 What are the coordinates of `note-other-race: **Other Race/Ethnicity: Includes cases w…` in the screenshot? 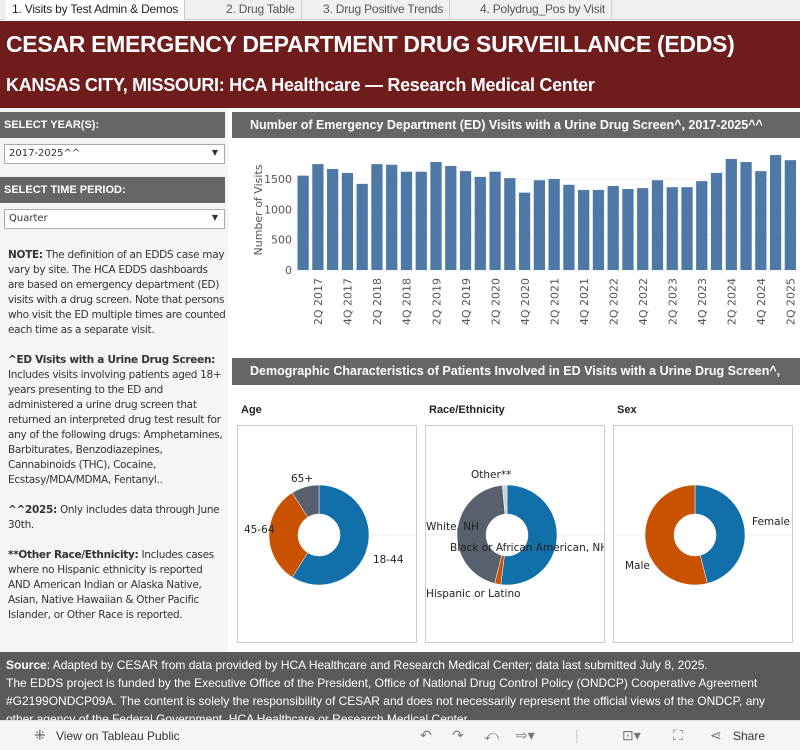 It's located at (111, 585).